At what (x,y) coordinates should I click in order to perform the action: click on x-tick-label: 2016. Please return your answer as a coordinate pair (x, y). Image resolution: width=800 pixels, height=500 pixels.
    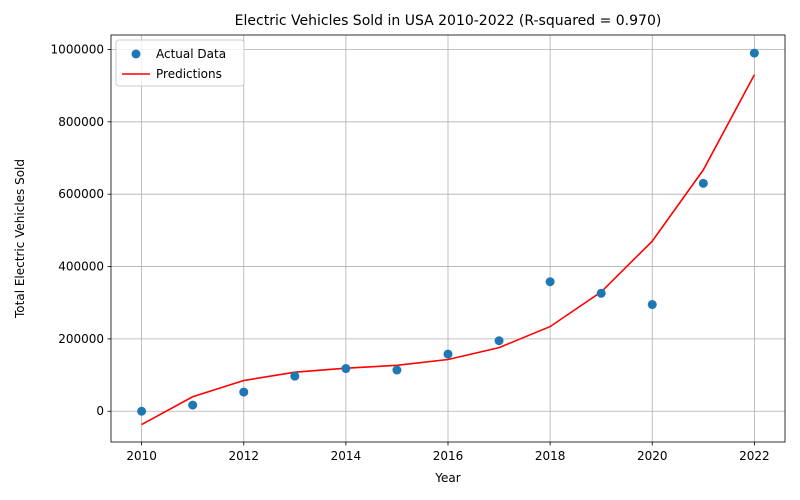
    Looking at the image, I should click on (448, 456).